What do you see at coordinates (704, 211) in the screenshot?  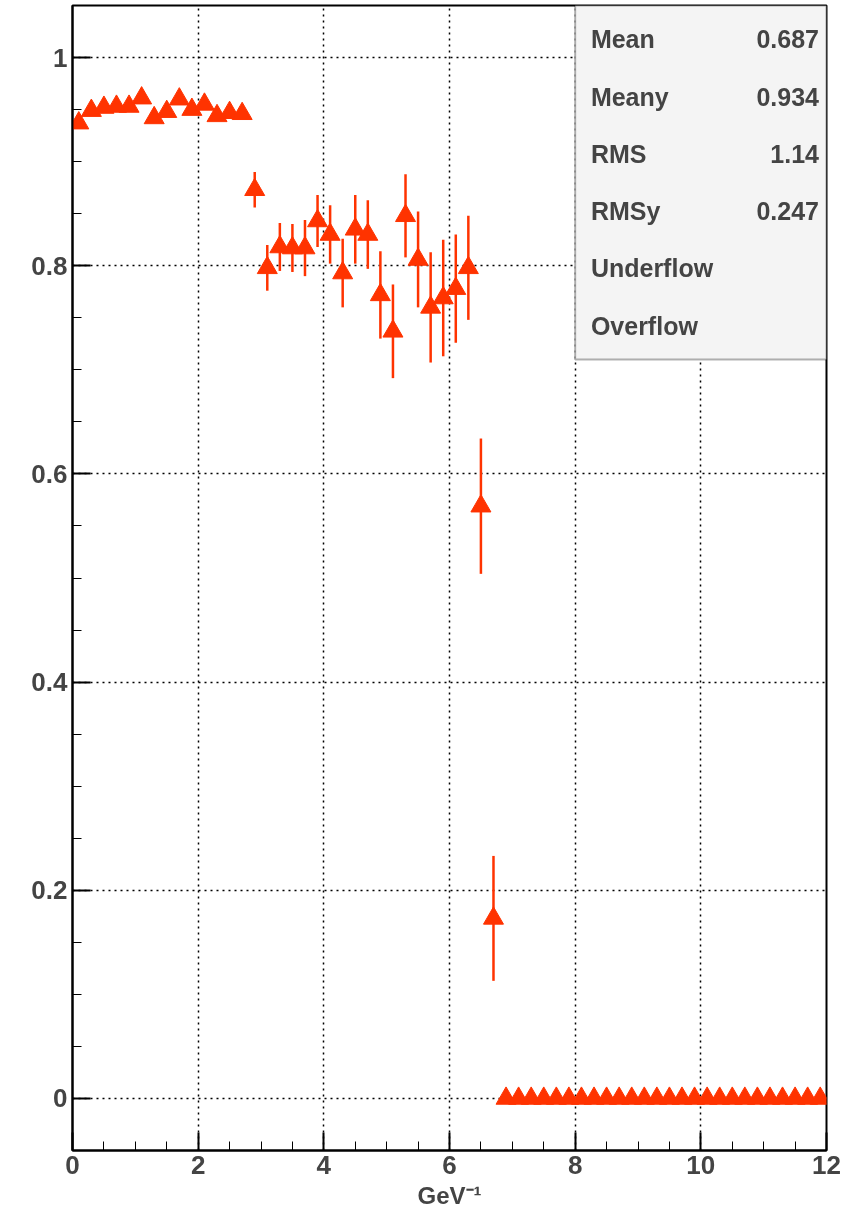 I see `text: RMSy 0.247` at bounding box center [704, 211].